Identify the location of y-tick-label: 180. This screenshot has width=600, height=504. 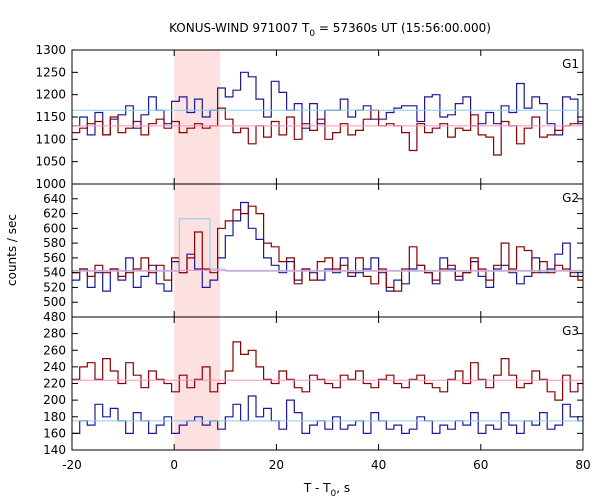
(54, 417).